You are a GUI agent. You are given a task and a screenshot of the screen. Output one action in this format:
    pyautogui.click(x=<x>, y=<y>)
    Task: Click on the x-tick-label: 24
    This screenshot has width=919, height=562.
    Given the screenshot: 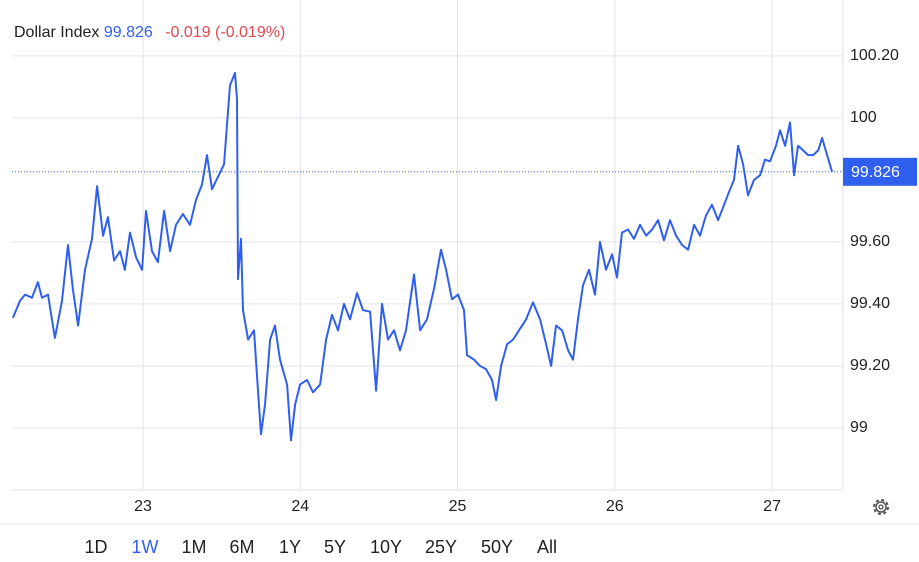 What is the action you would take?
    pyautogui.click(x=300, y=506)
    